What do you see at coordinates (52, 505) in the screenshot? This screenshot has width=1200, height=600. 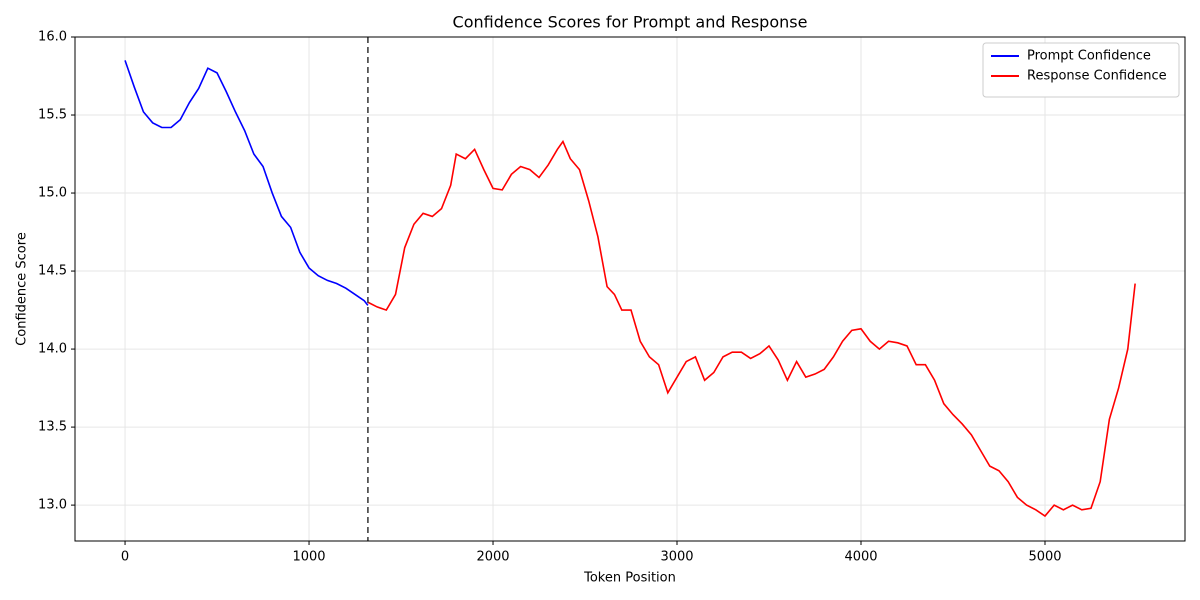 I see `y-tick-label: 13.0` at bounding box center [52, 505].